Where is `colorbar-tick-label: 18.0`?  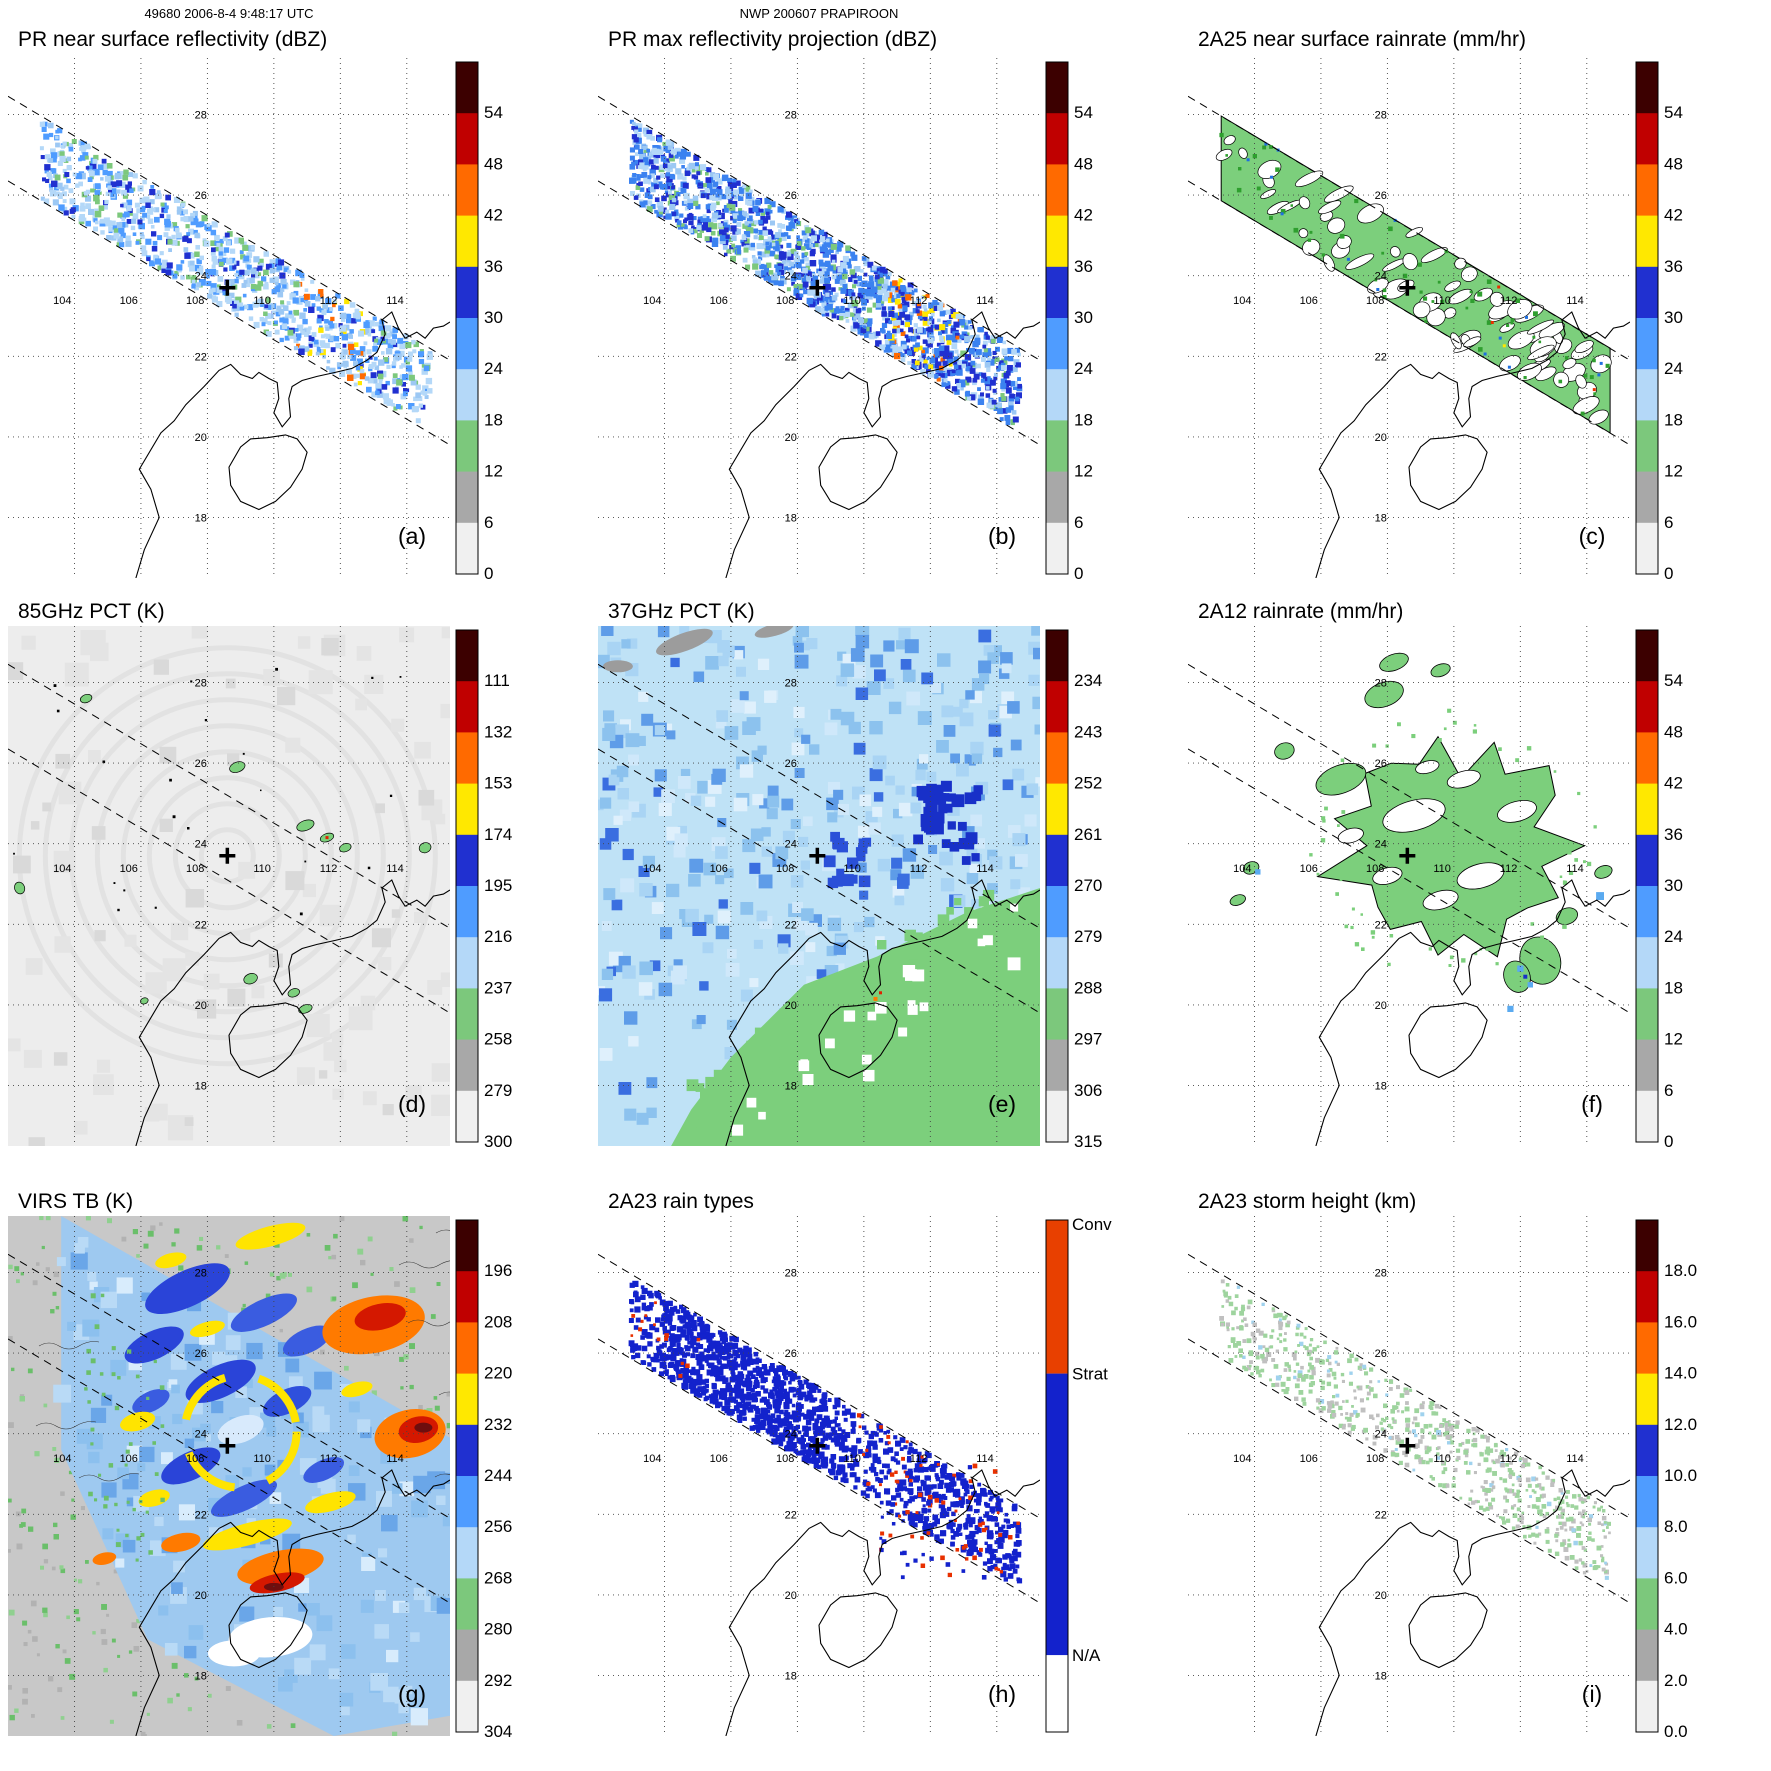
colorbar-tick-label: 18.0 is located at coordinates (1680, 1270).